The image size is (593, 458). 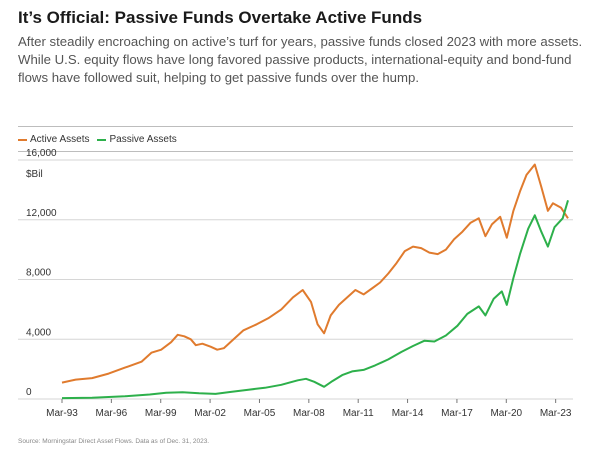 I want to click on legend-swatch-active, so click(x=22, y=139).